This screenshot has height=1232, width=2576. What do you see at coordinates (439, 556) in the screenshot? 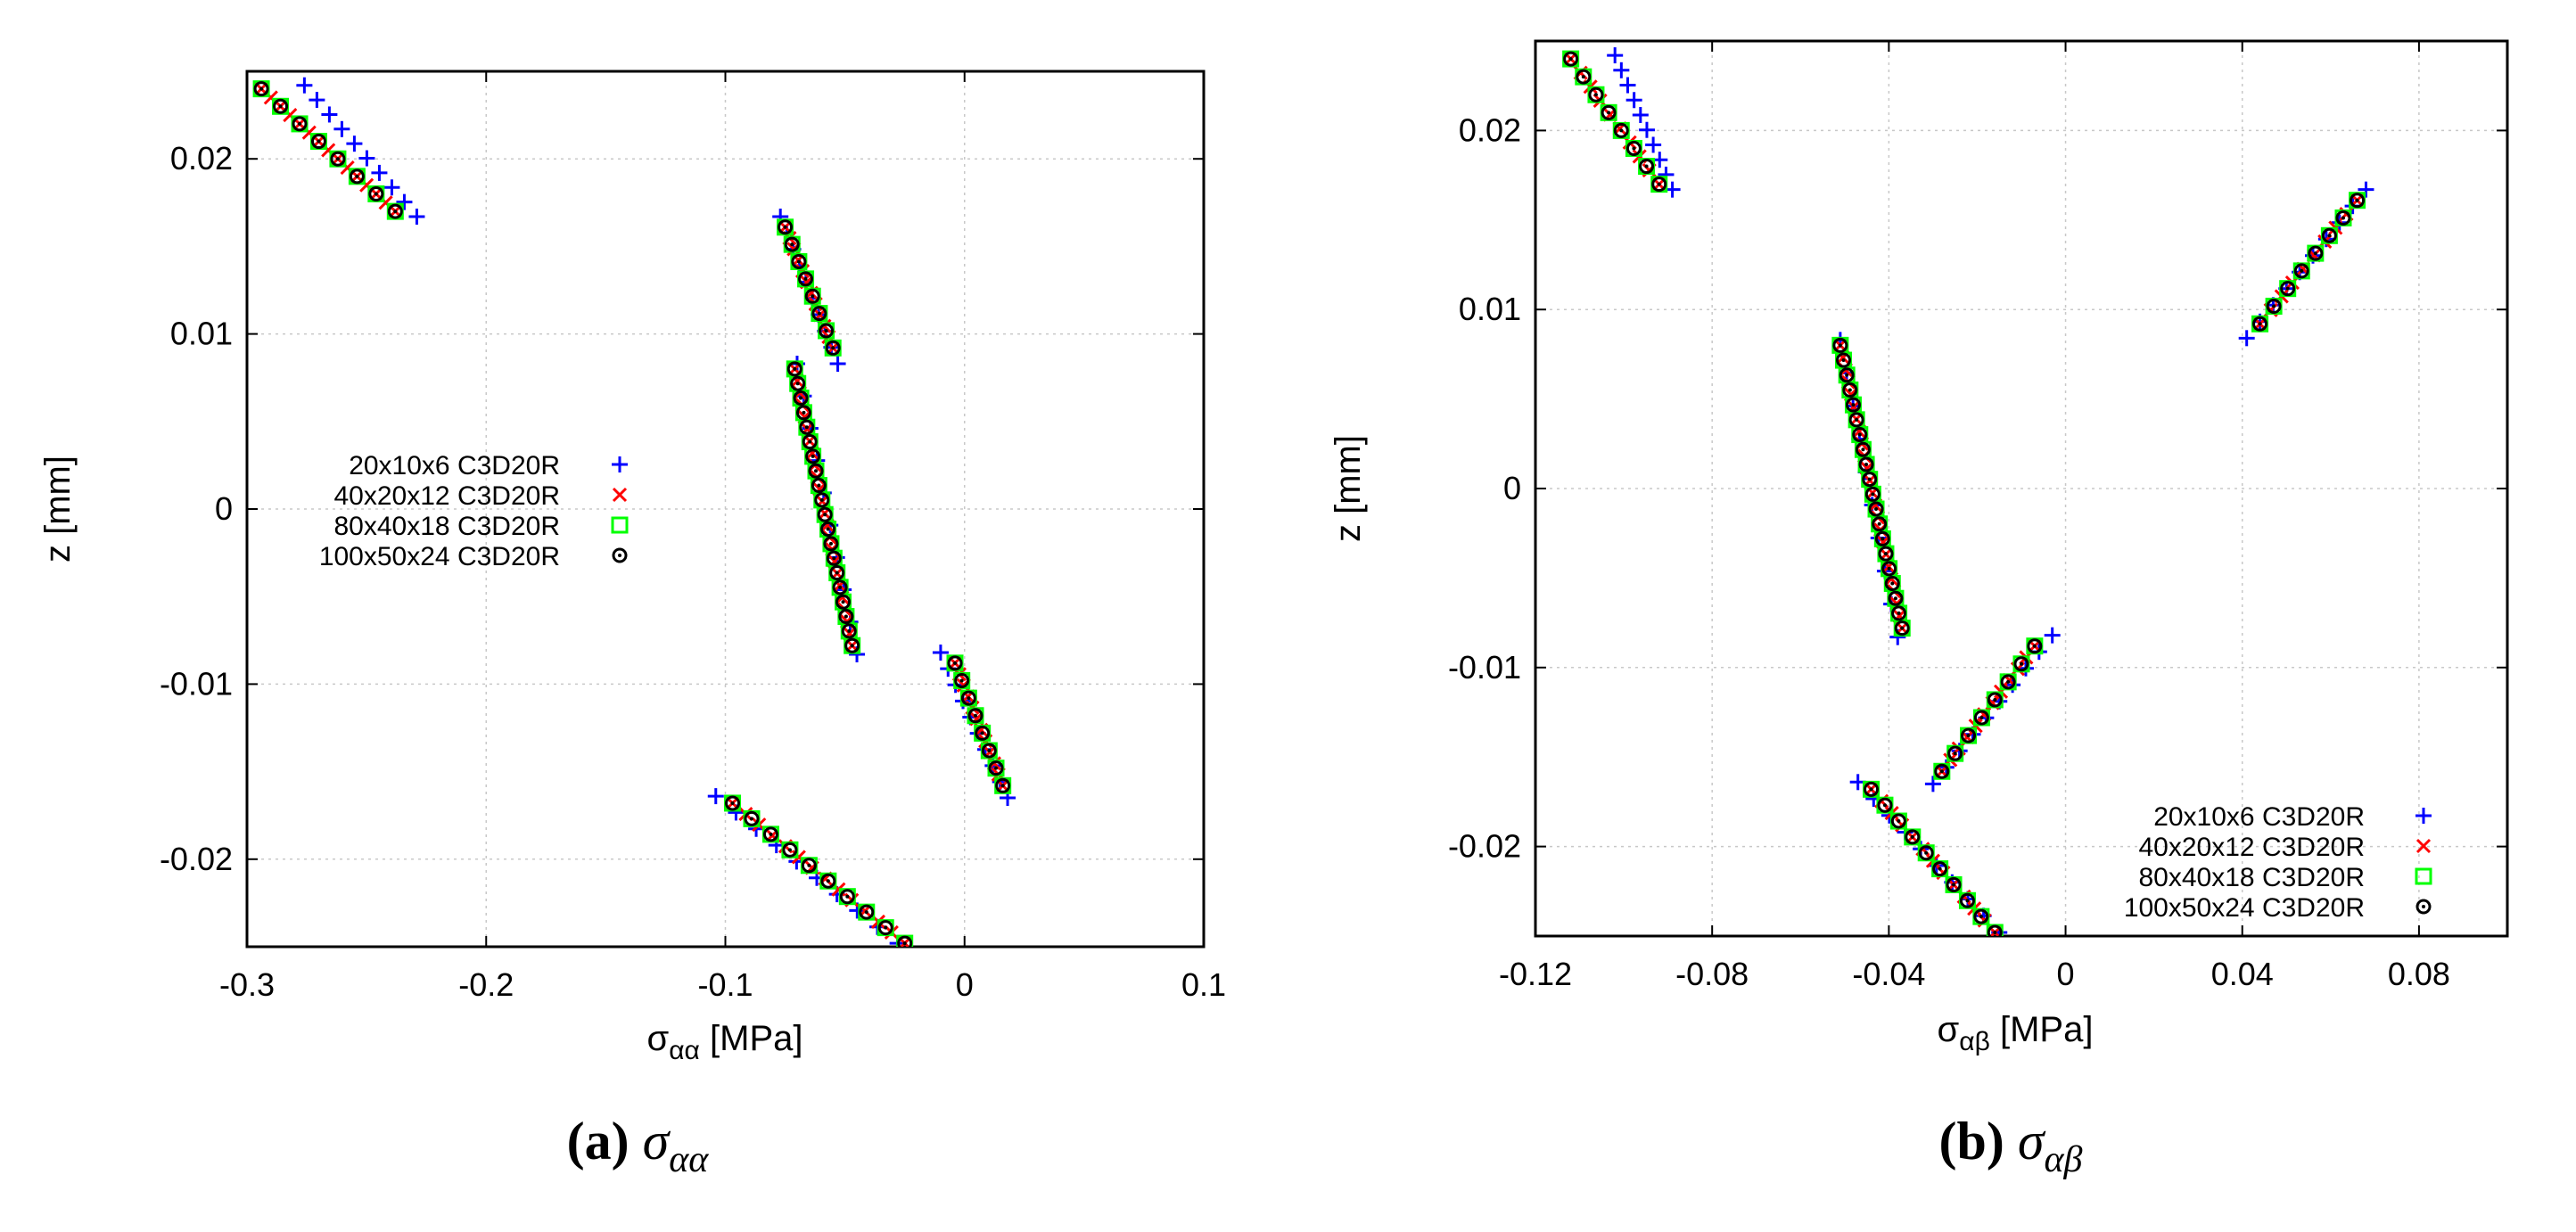
I see `legend-label: 100x50x24 C3D20R` at bounding box center [439, 556].